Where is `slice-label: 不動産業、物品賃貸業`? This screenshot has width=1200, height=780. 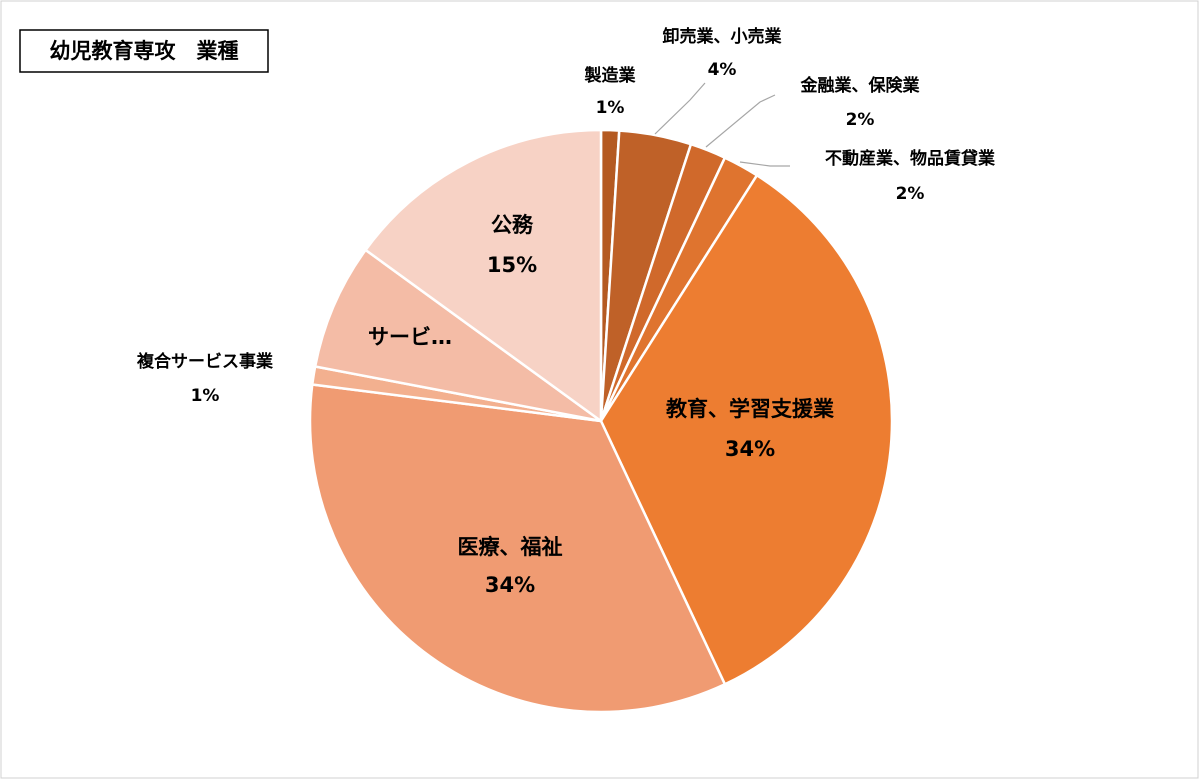 slice-label: 不動産業、物品賃貸業 is located at coordinates (910, 158).